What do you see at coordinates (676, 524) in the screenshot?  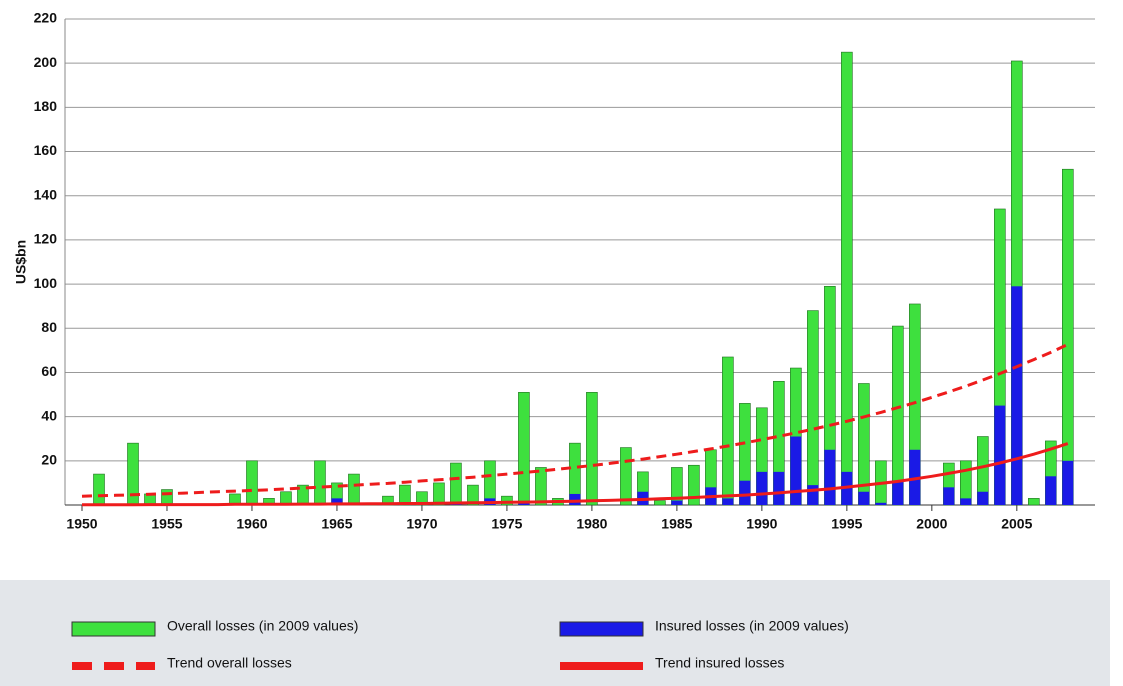 I see `x-tick-label: 1985` at bounding box center [676, 524].